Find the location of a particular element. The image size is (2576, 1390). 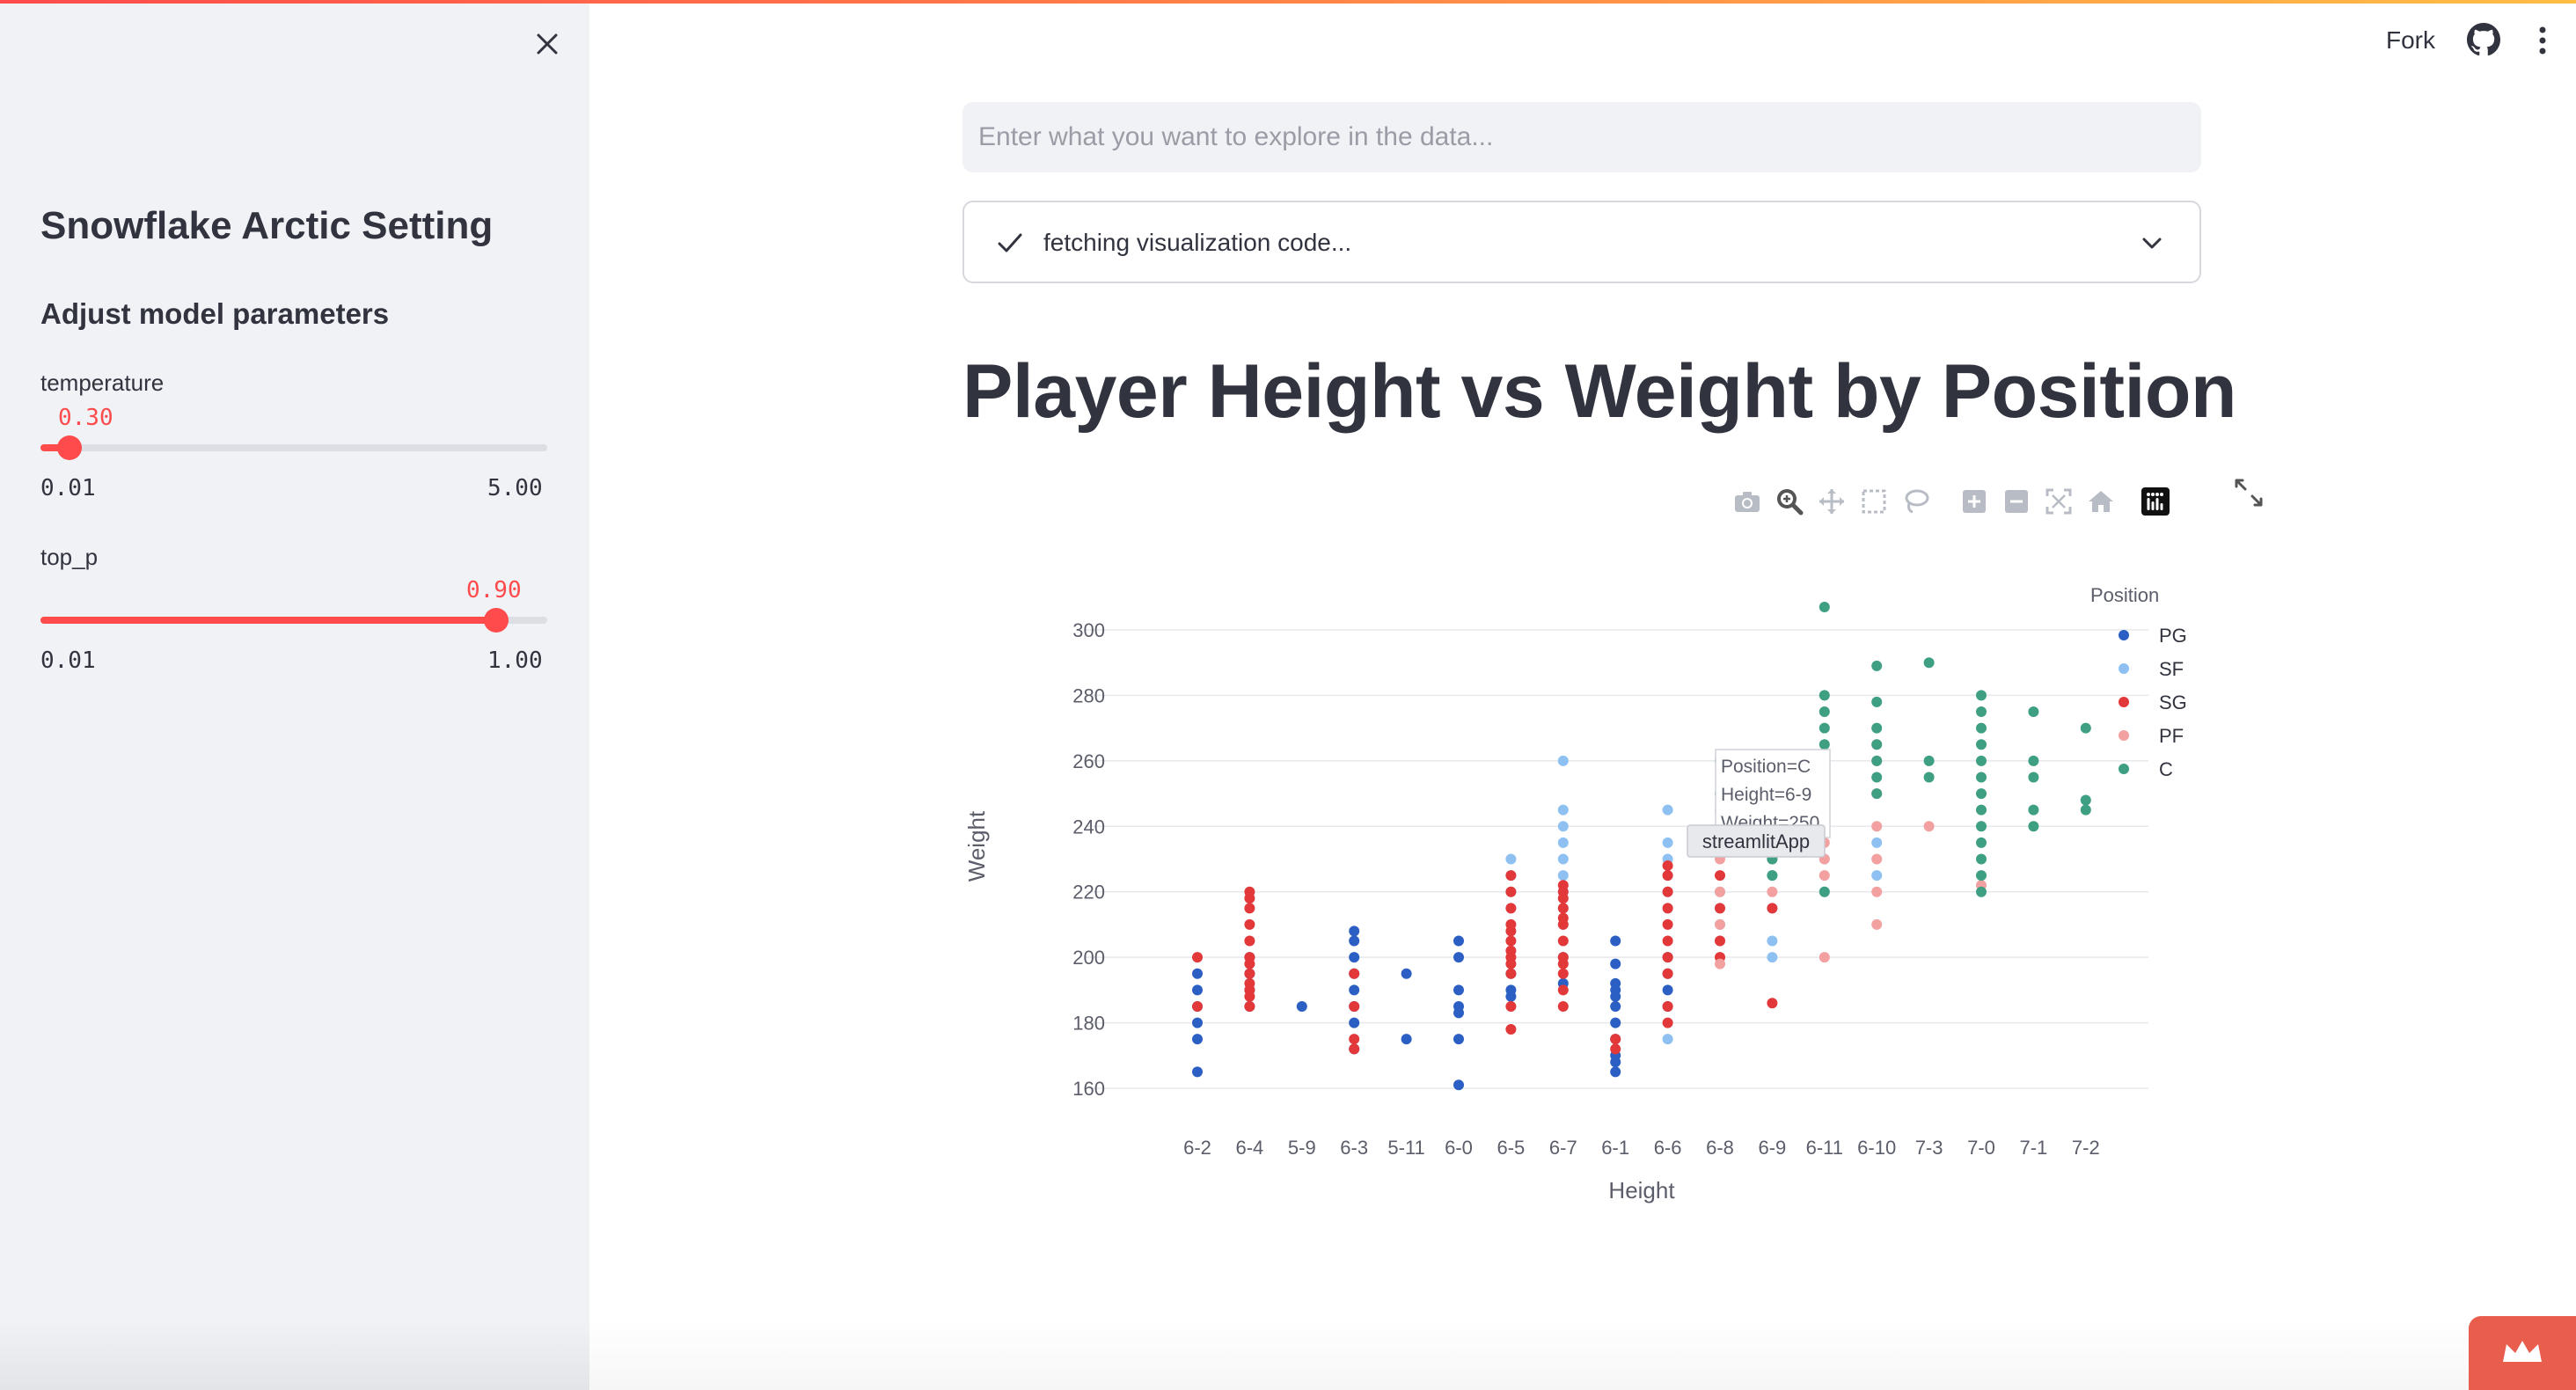

pan-button is located at coordinates (1832, 502).